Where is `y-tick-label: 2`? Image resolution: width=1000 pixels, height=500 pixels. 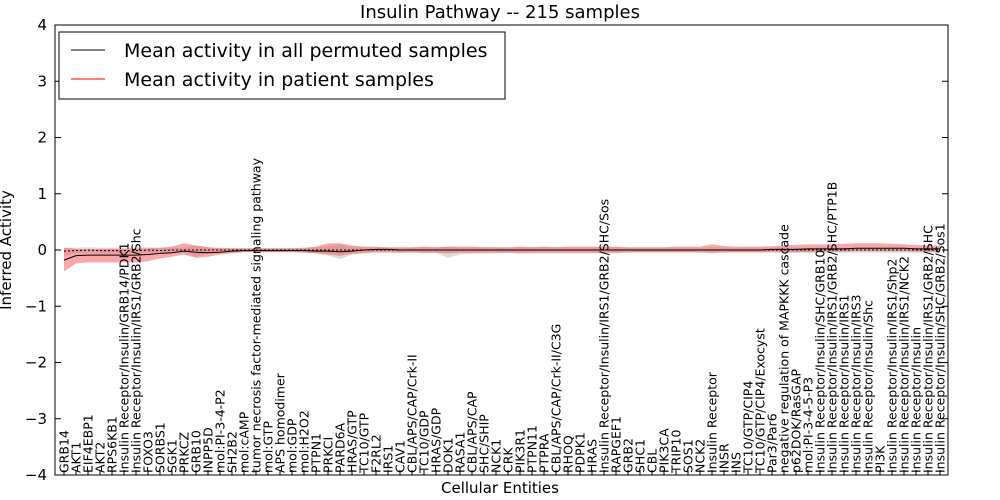 y-tick-label: 2 is located at coordinates (42, 138).